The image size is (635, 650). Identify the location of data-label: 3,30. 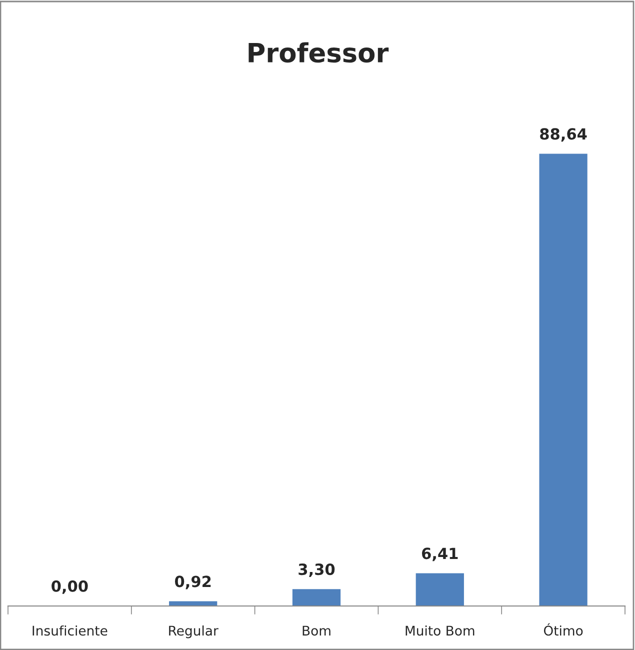
(316, 571).